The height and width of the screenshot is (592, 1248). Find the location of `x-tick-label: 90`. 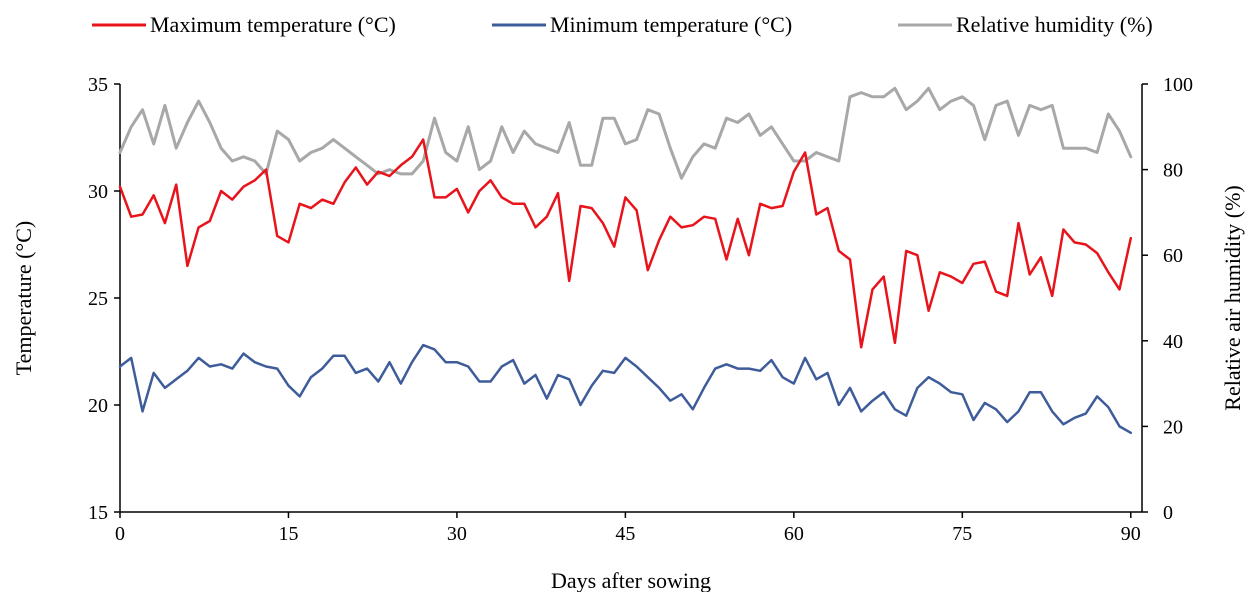

x-tick-label: 90 is located at coordinates (1131, 534).